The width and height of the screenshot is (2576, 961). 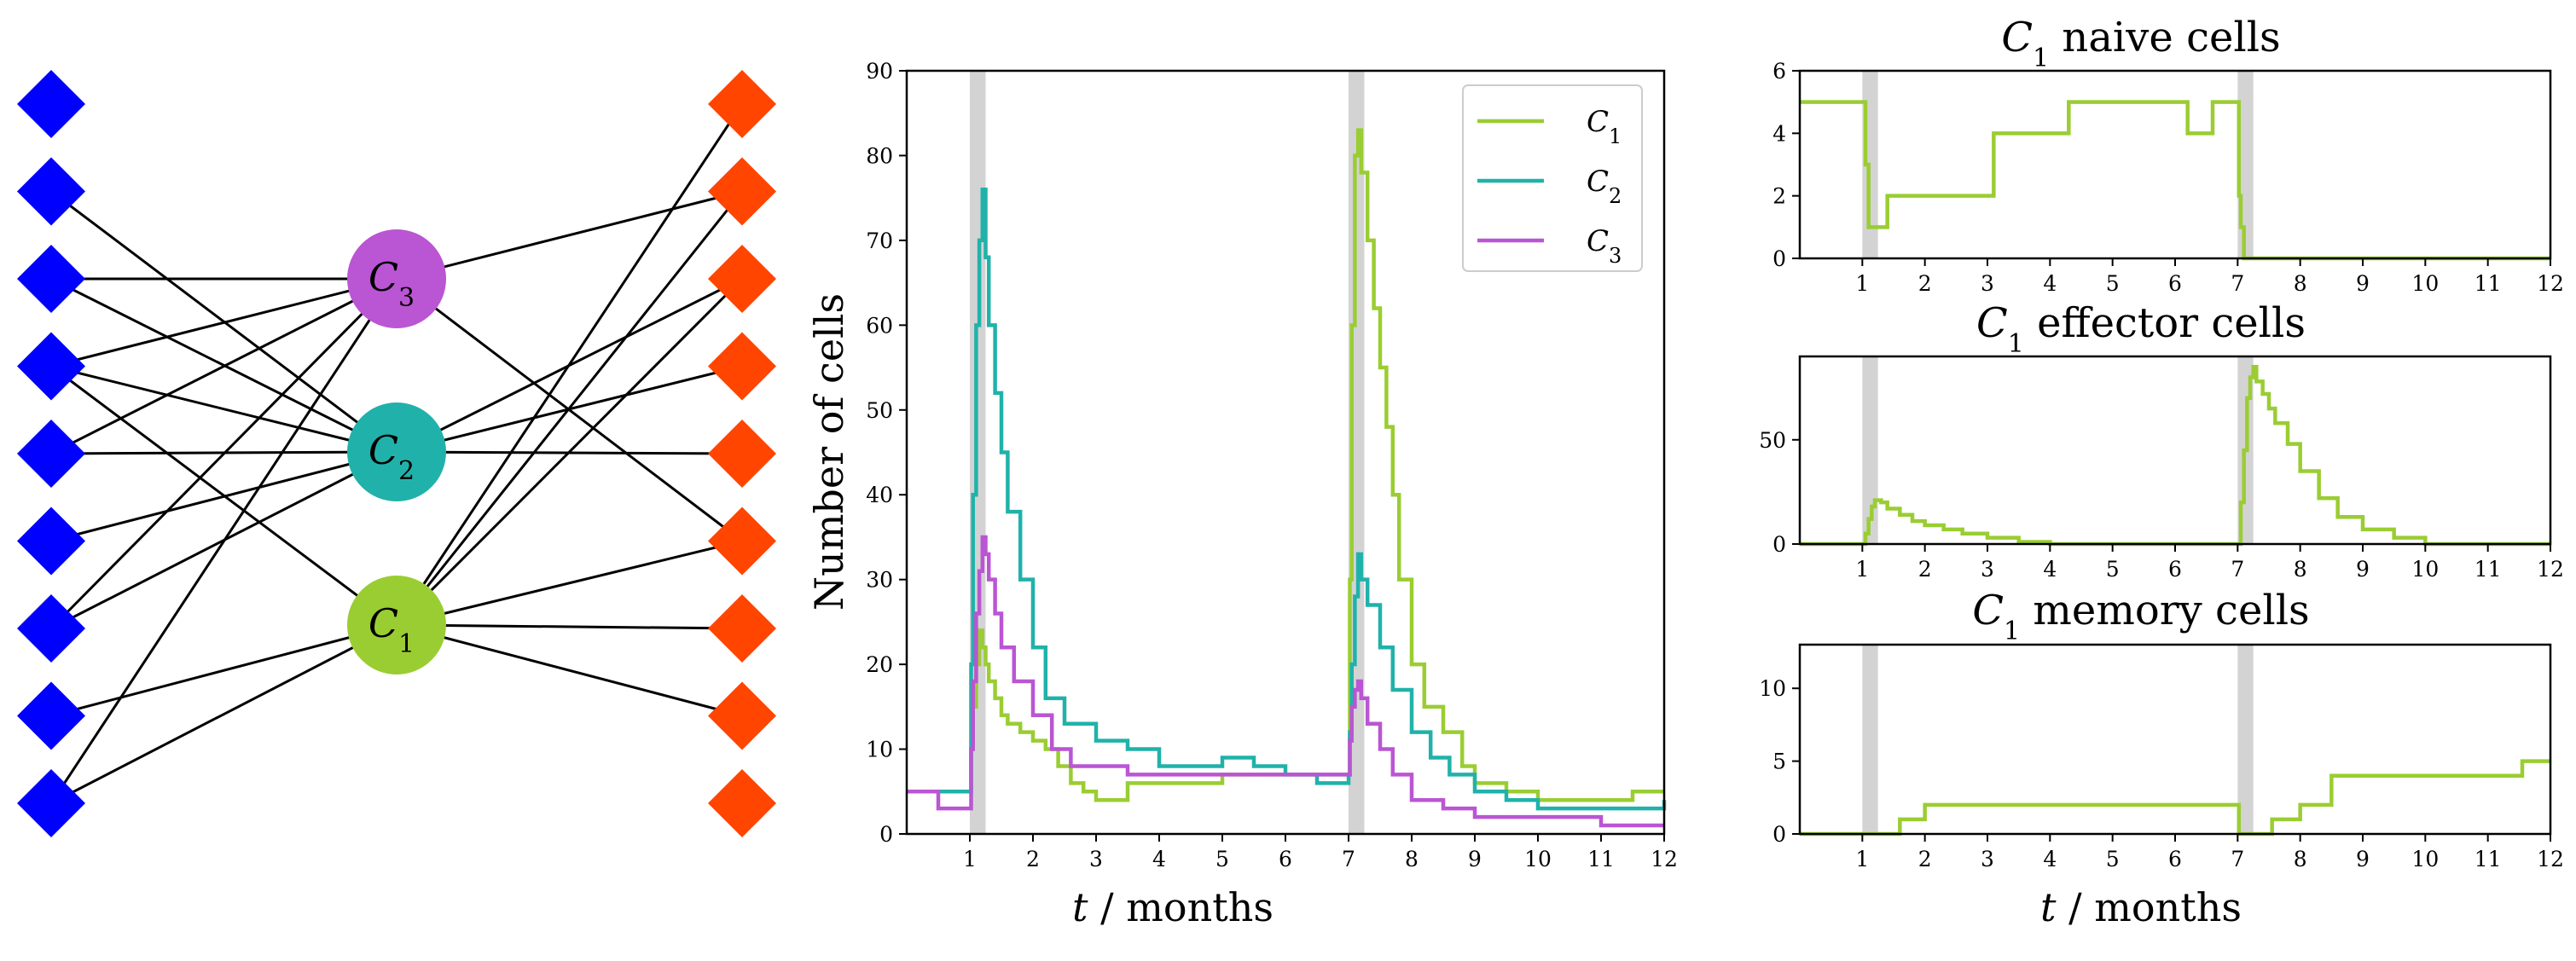 I want to click on memory-x-axis-rest: / months, so click(x=2149, y=907).